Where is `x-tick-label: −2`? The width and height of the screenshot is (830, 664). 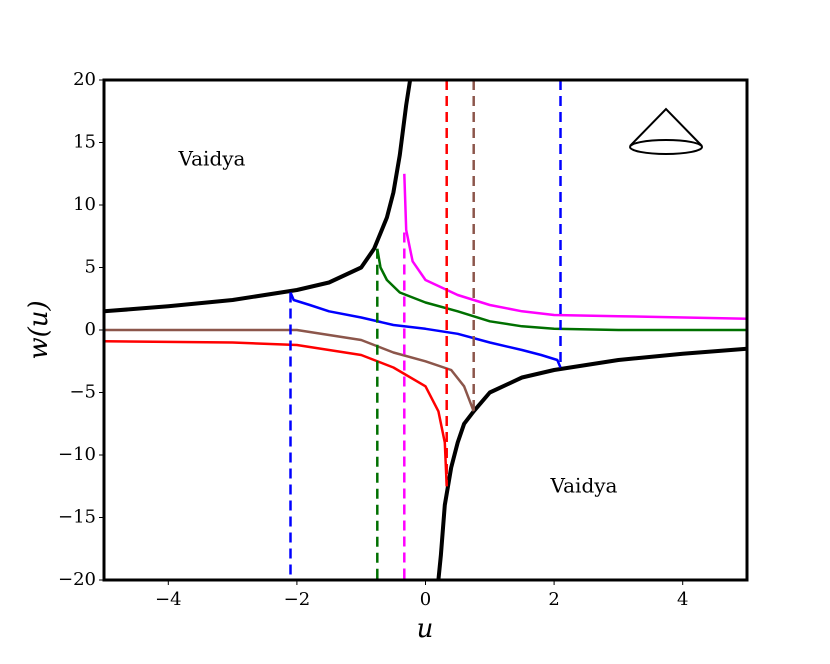 x-tick-label: −2 is located at coordinates (297, 599).